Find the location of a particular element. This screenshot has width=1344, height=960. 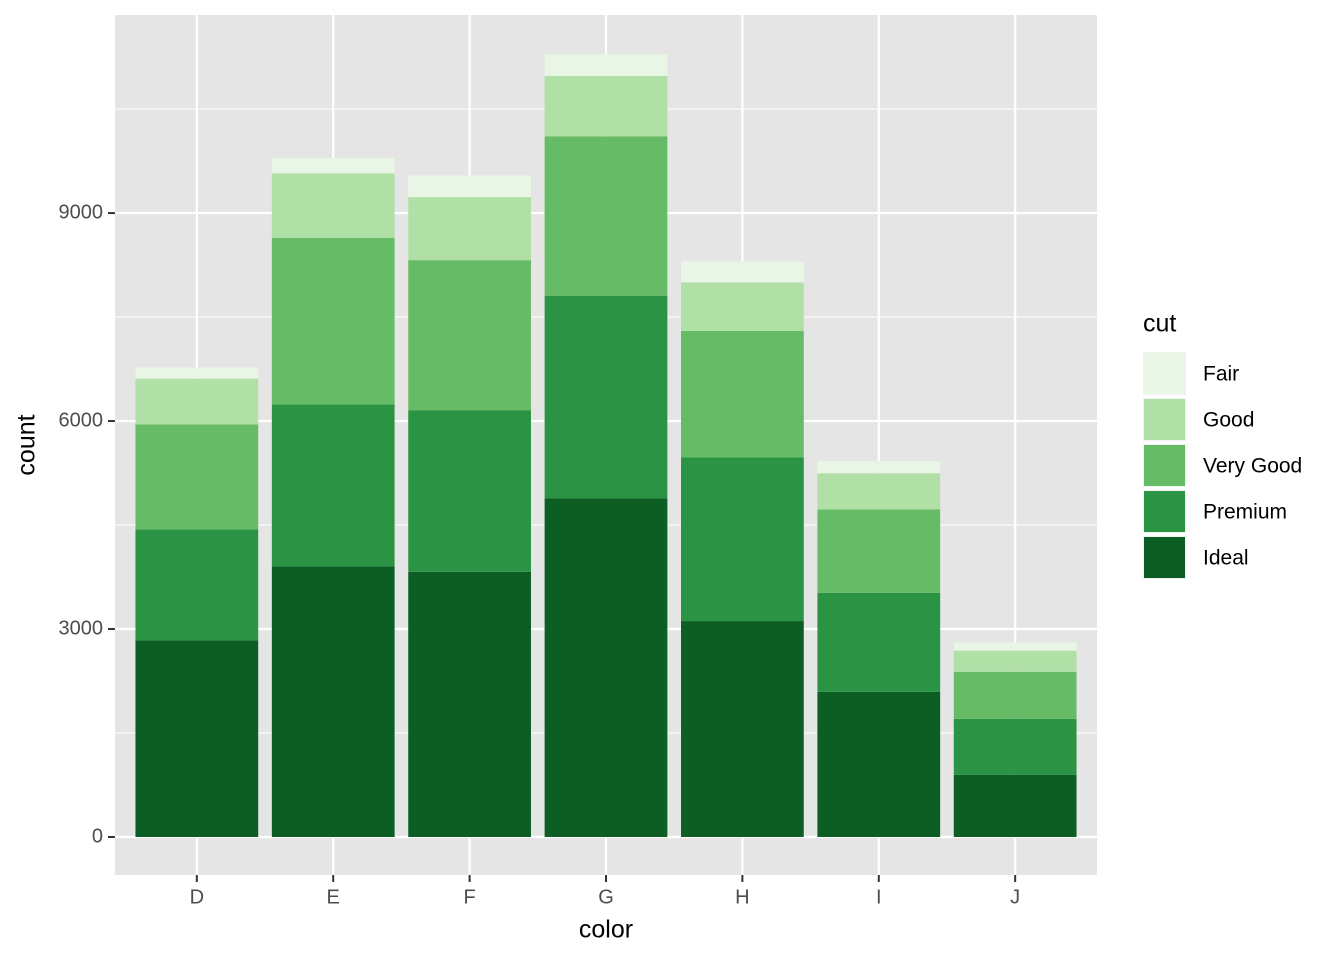

y-axis-title: count is located at coordinates (27, 444).